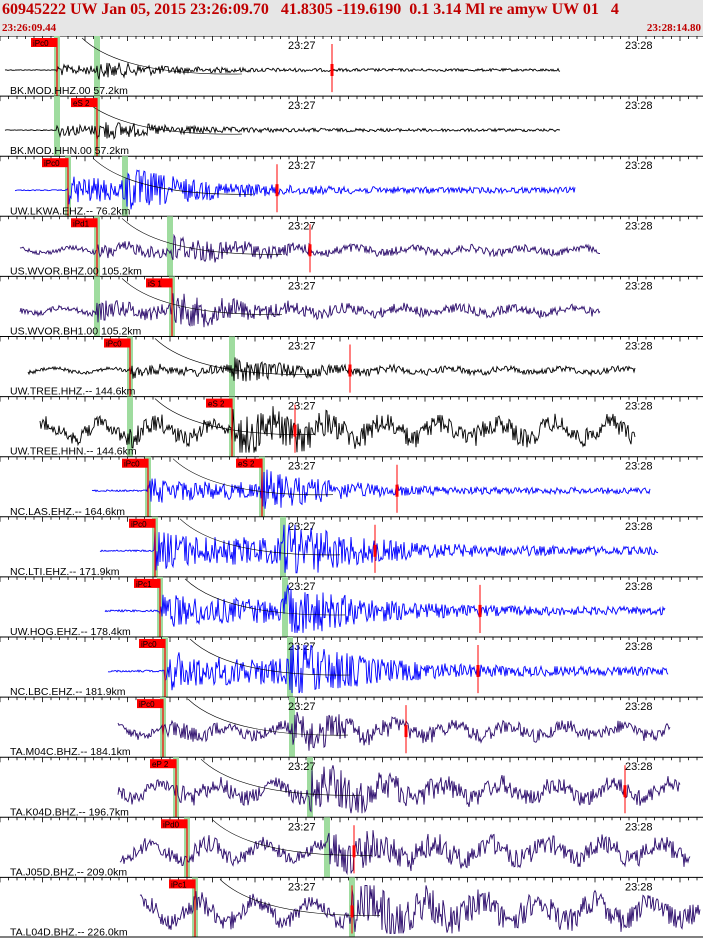 The height and width of the screenshot is (938, 703). Describe the element at coordinates (73, 392) in the screenshot. I see `station-label: UW.TREE.HHZ.-- 144.6km` at that location.